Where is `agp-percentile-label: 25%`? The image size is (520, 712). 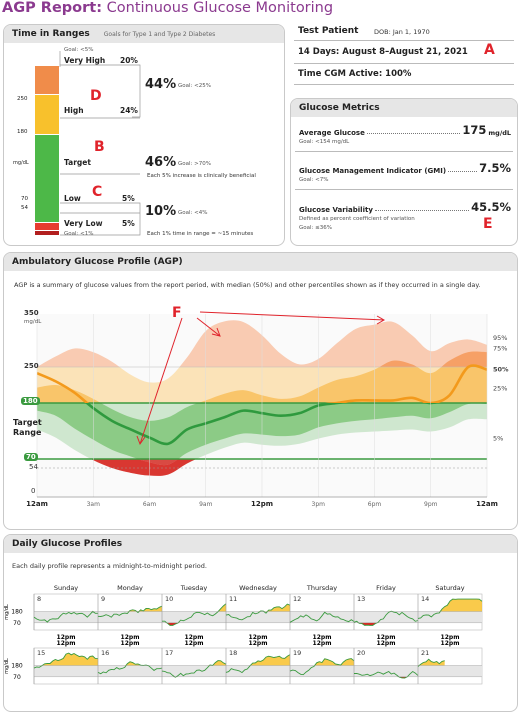 agp-percentile-label: 25% is located at coordinates (500, 389).